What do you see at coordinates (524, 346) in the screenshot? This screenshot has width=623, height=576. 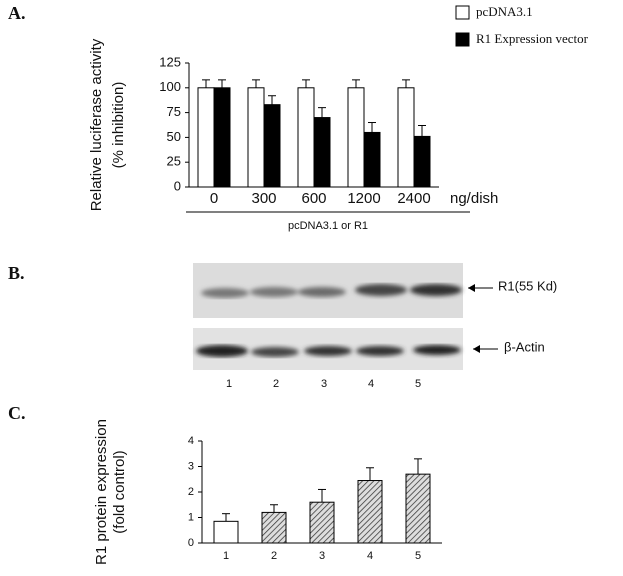 I see `band-label: β-Actin` at bounding box center [524, 346].